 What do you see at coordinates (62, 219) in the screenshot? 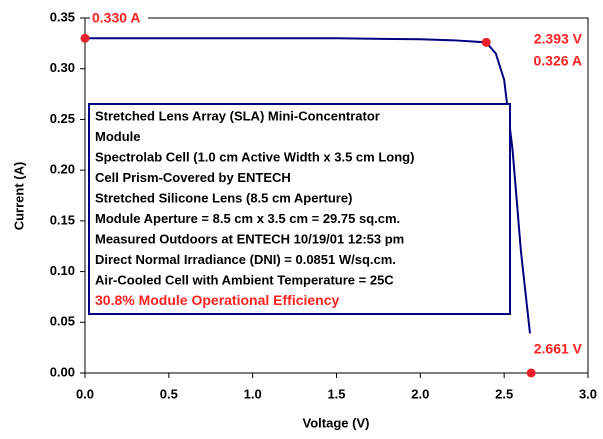
I see `y-tick-label: 0.15` at bounding box center [62, 219].